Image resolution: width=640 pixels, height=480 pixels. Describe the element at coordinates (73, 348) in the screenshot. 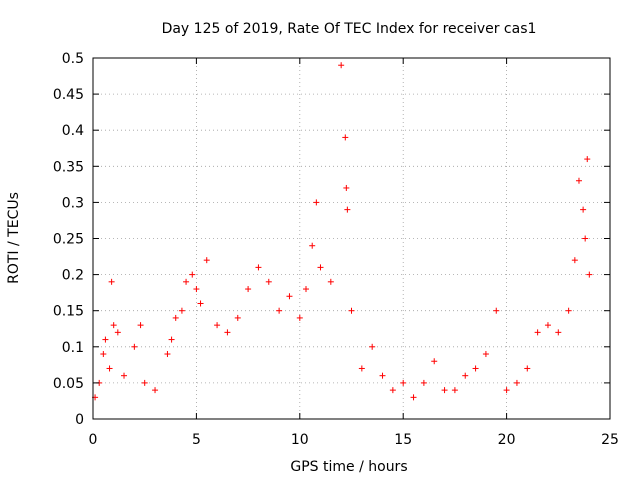

I see `y-tick-label: 0.1` at that location.